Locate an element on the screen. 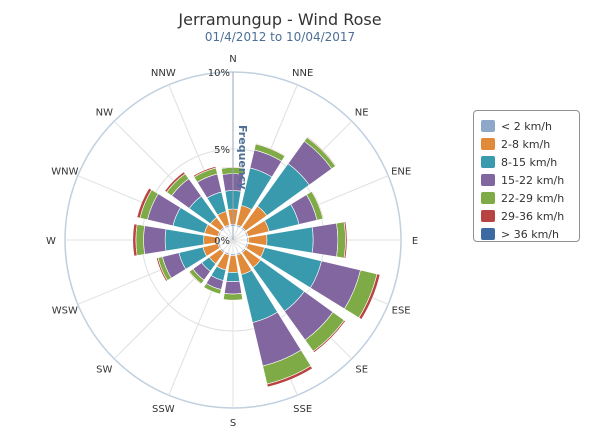 This screenshot has width=595, height=439. bar-SSW-22-29 km/h is located at coordinates (212, 288).